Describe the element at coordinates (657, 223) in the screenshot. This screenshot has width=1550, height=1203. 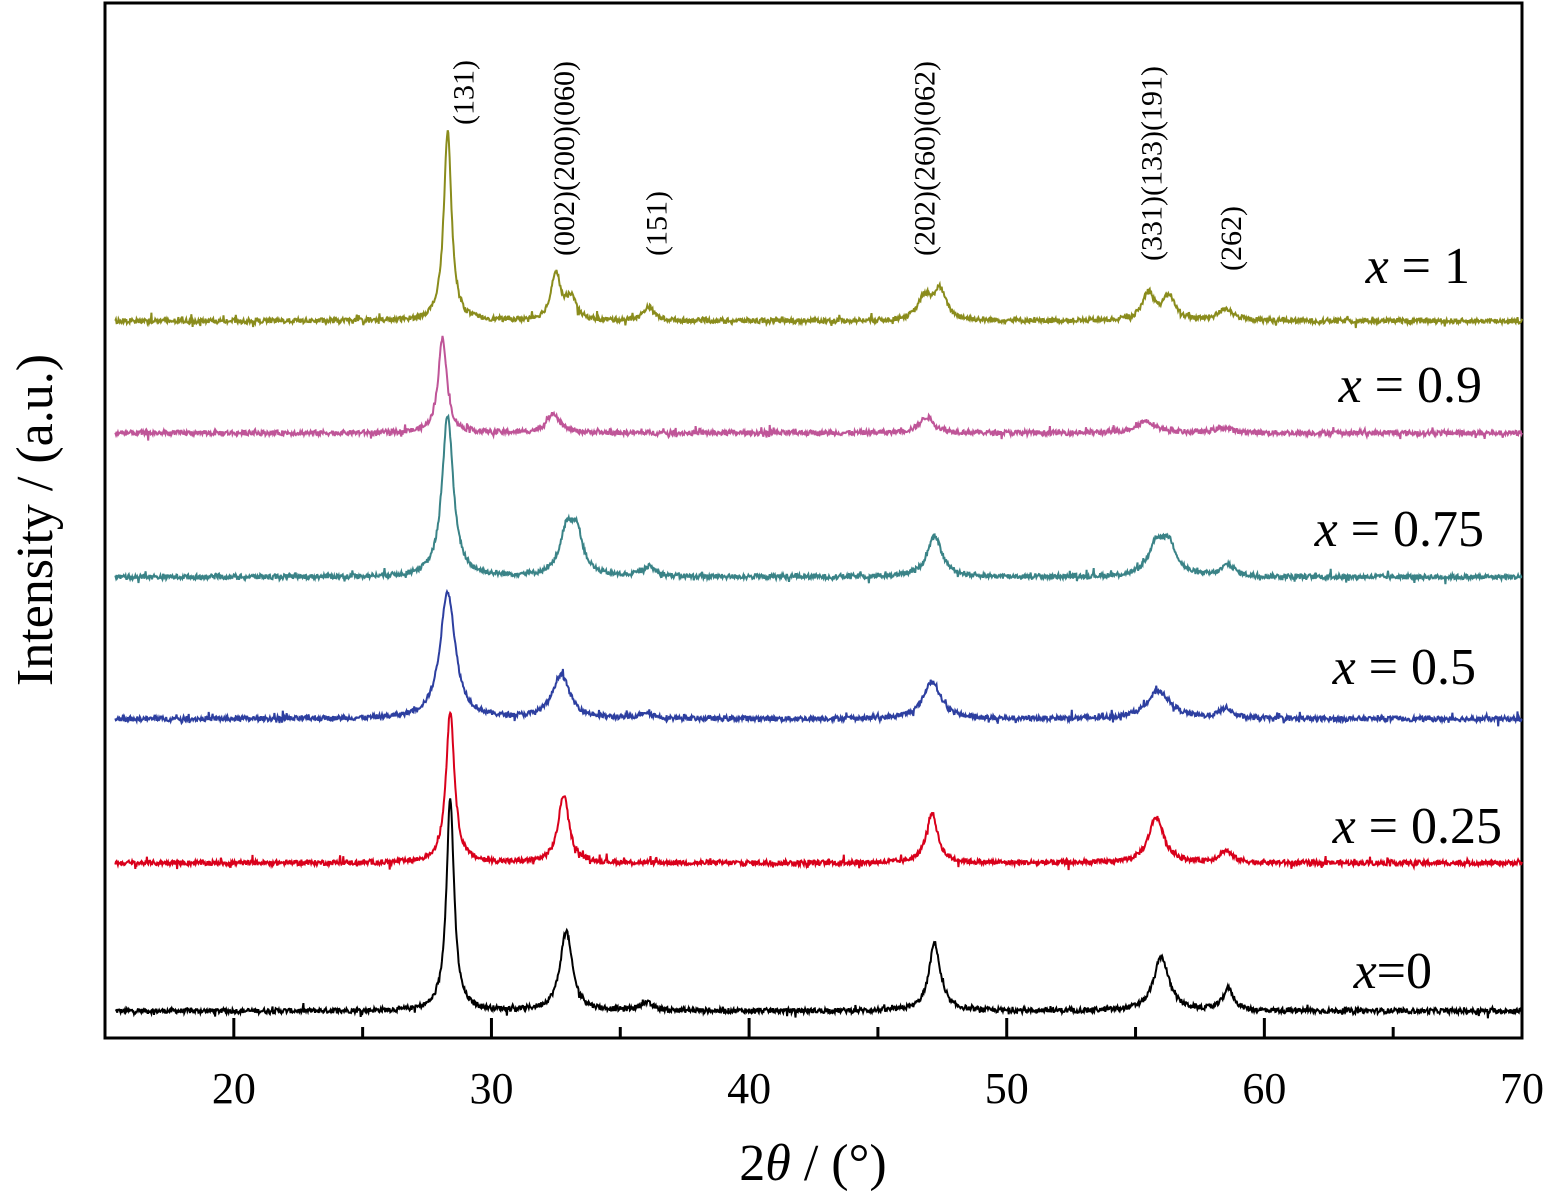
I see `peak-index-label: (151)` at that location.